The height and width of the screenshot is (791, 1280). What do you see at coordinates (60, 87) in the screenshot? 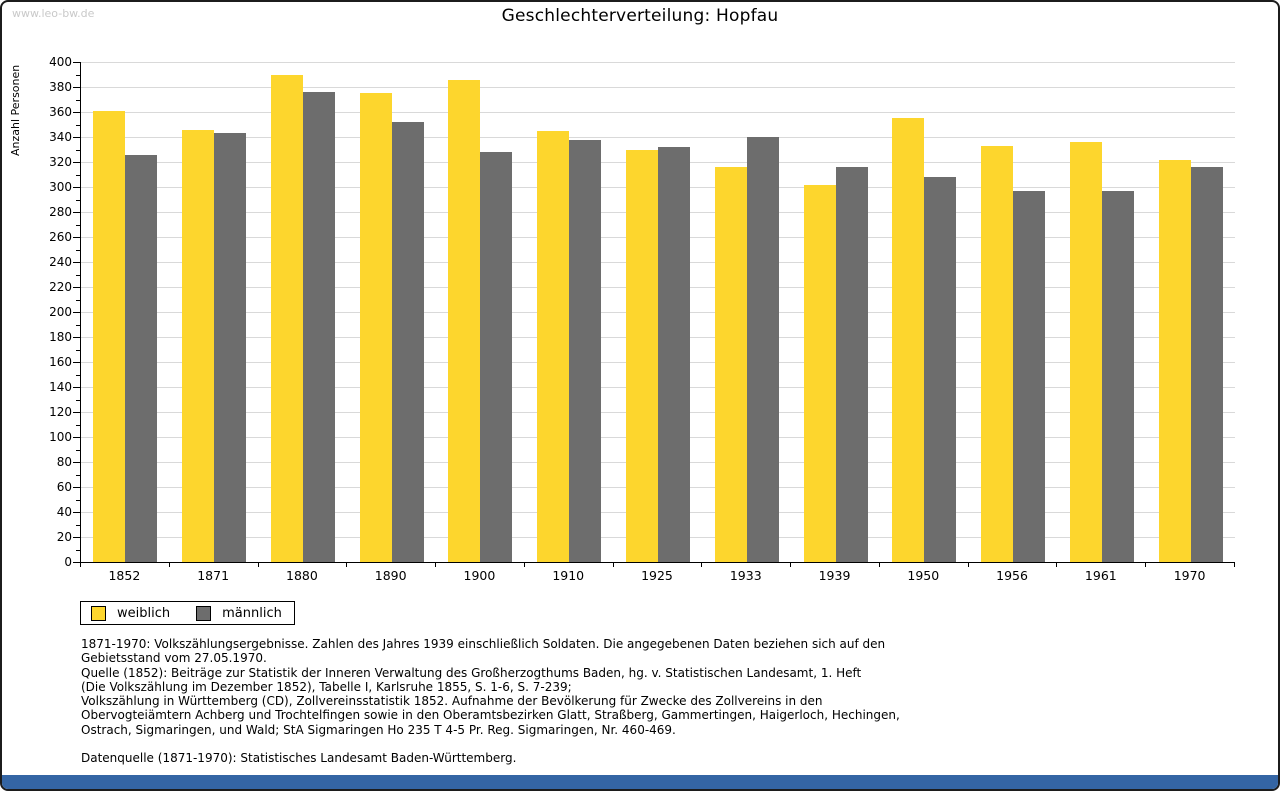
I see `y-tick-label: 380` at bounding box center [60, 87].